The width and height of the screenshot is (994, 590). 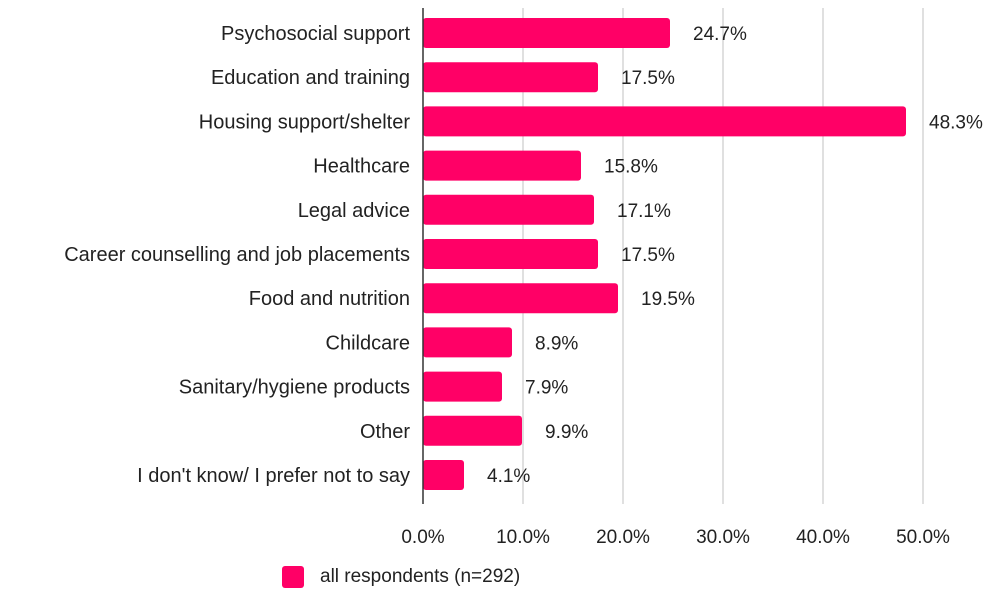 What do you see at coordinates (556, 343) in the screenshot?
I see `value-label: 8.9%` at bounding box center [556, 343].